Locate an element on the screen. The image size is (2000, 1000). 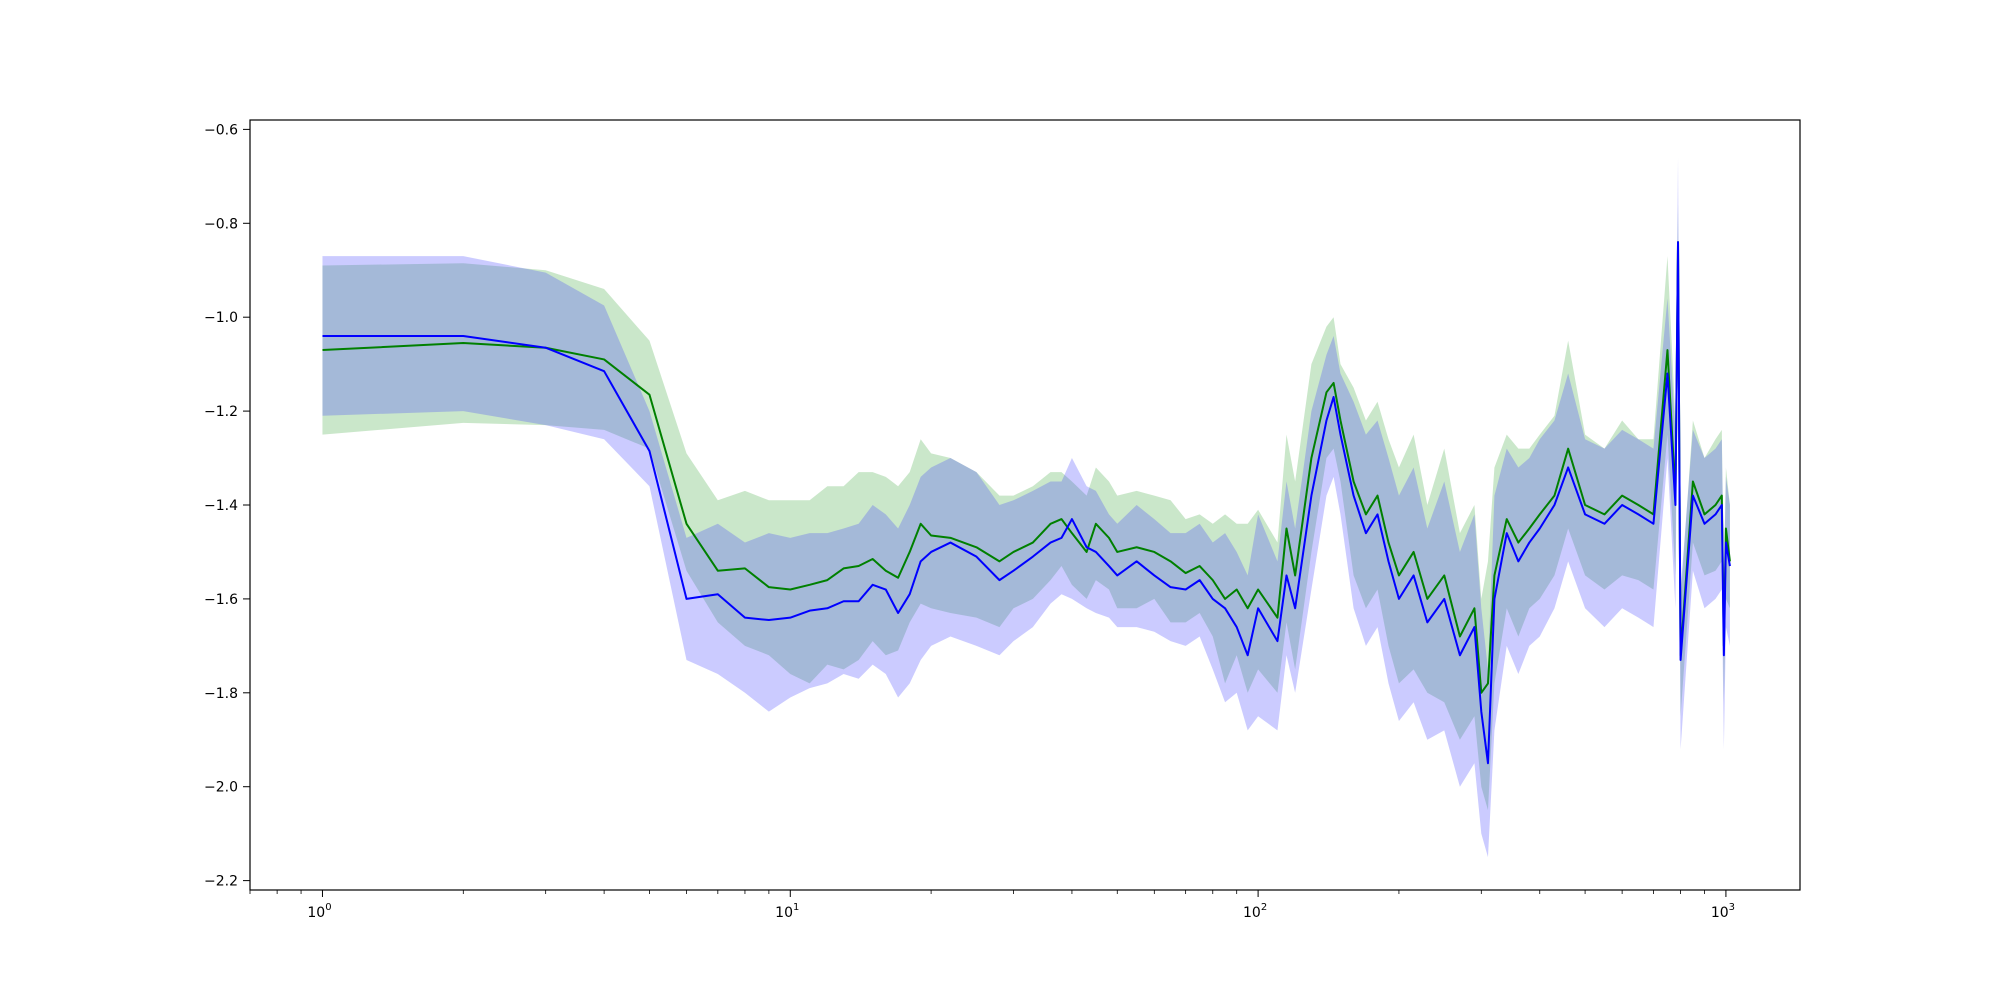
x-tick-label: 10¹ is located at coordinates (787, 911).